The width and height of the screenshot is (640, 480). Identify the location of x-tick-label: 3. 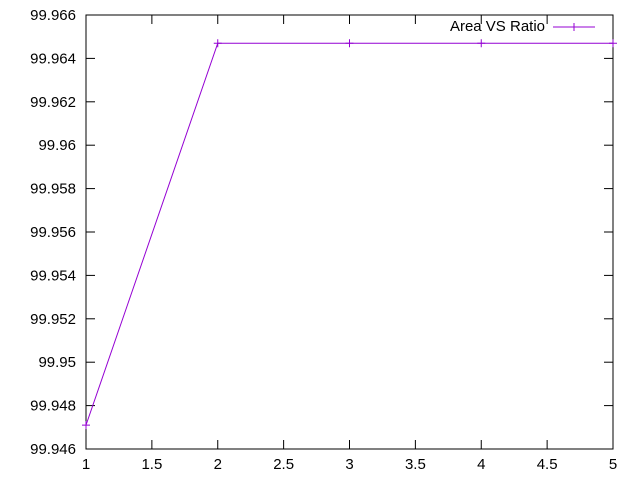
(349, 464).